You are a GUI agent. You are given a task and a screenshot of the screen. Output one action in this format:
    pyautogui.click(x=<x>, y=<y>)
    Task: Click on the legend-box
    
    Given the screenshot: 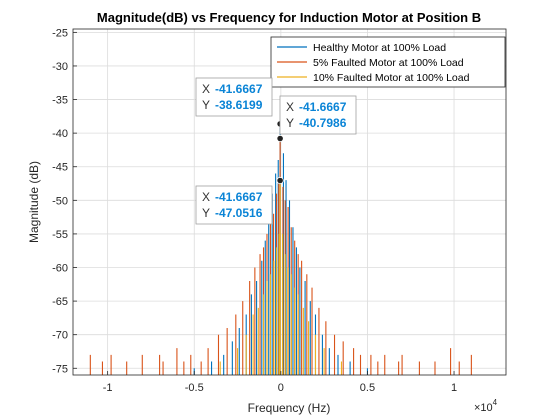 What is the action you would take?
    pyautogui.click(x=388, y=62)
    